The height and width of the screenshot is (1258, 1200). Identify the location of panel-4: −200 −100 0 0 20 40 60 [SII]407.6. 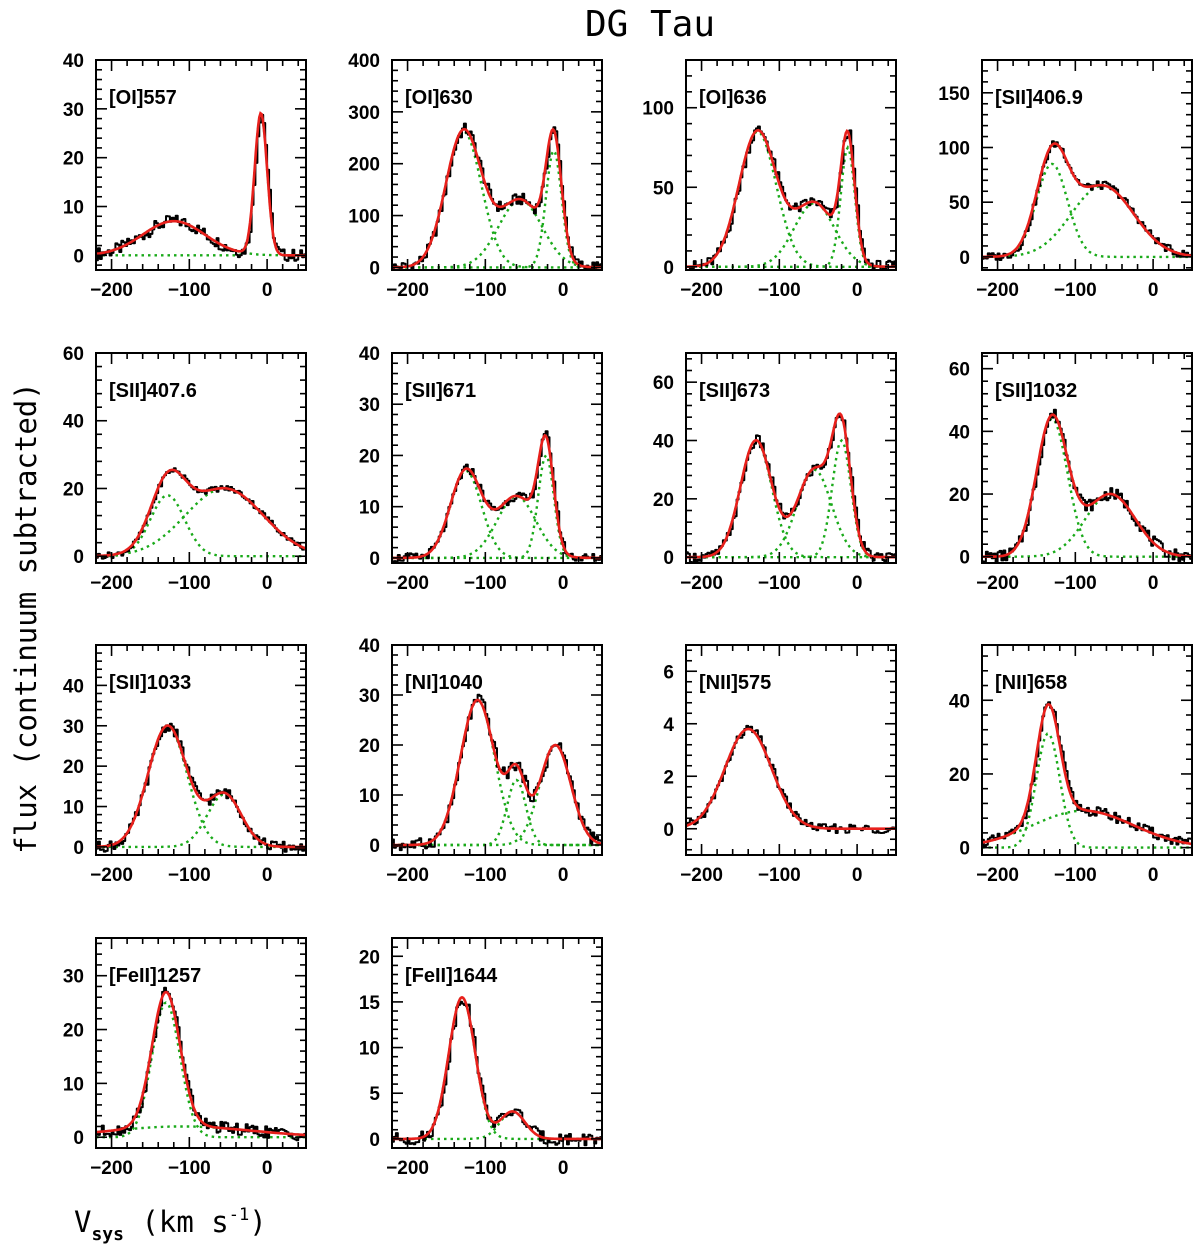
(185, 469).